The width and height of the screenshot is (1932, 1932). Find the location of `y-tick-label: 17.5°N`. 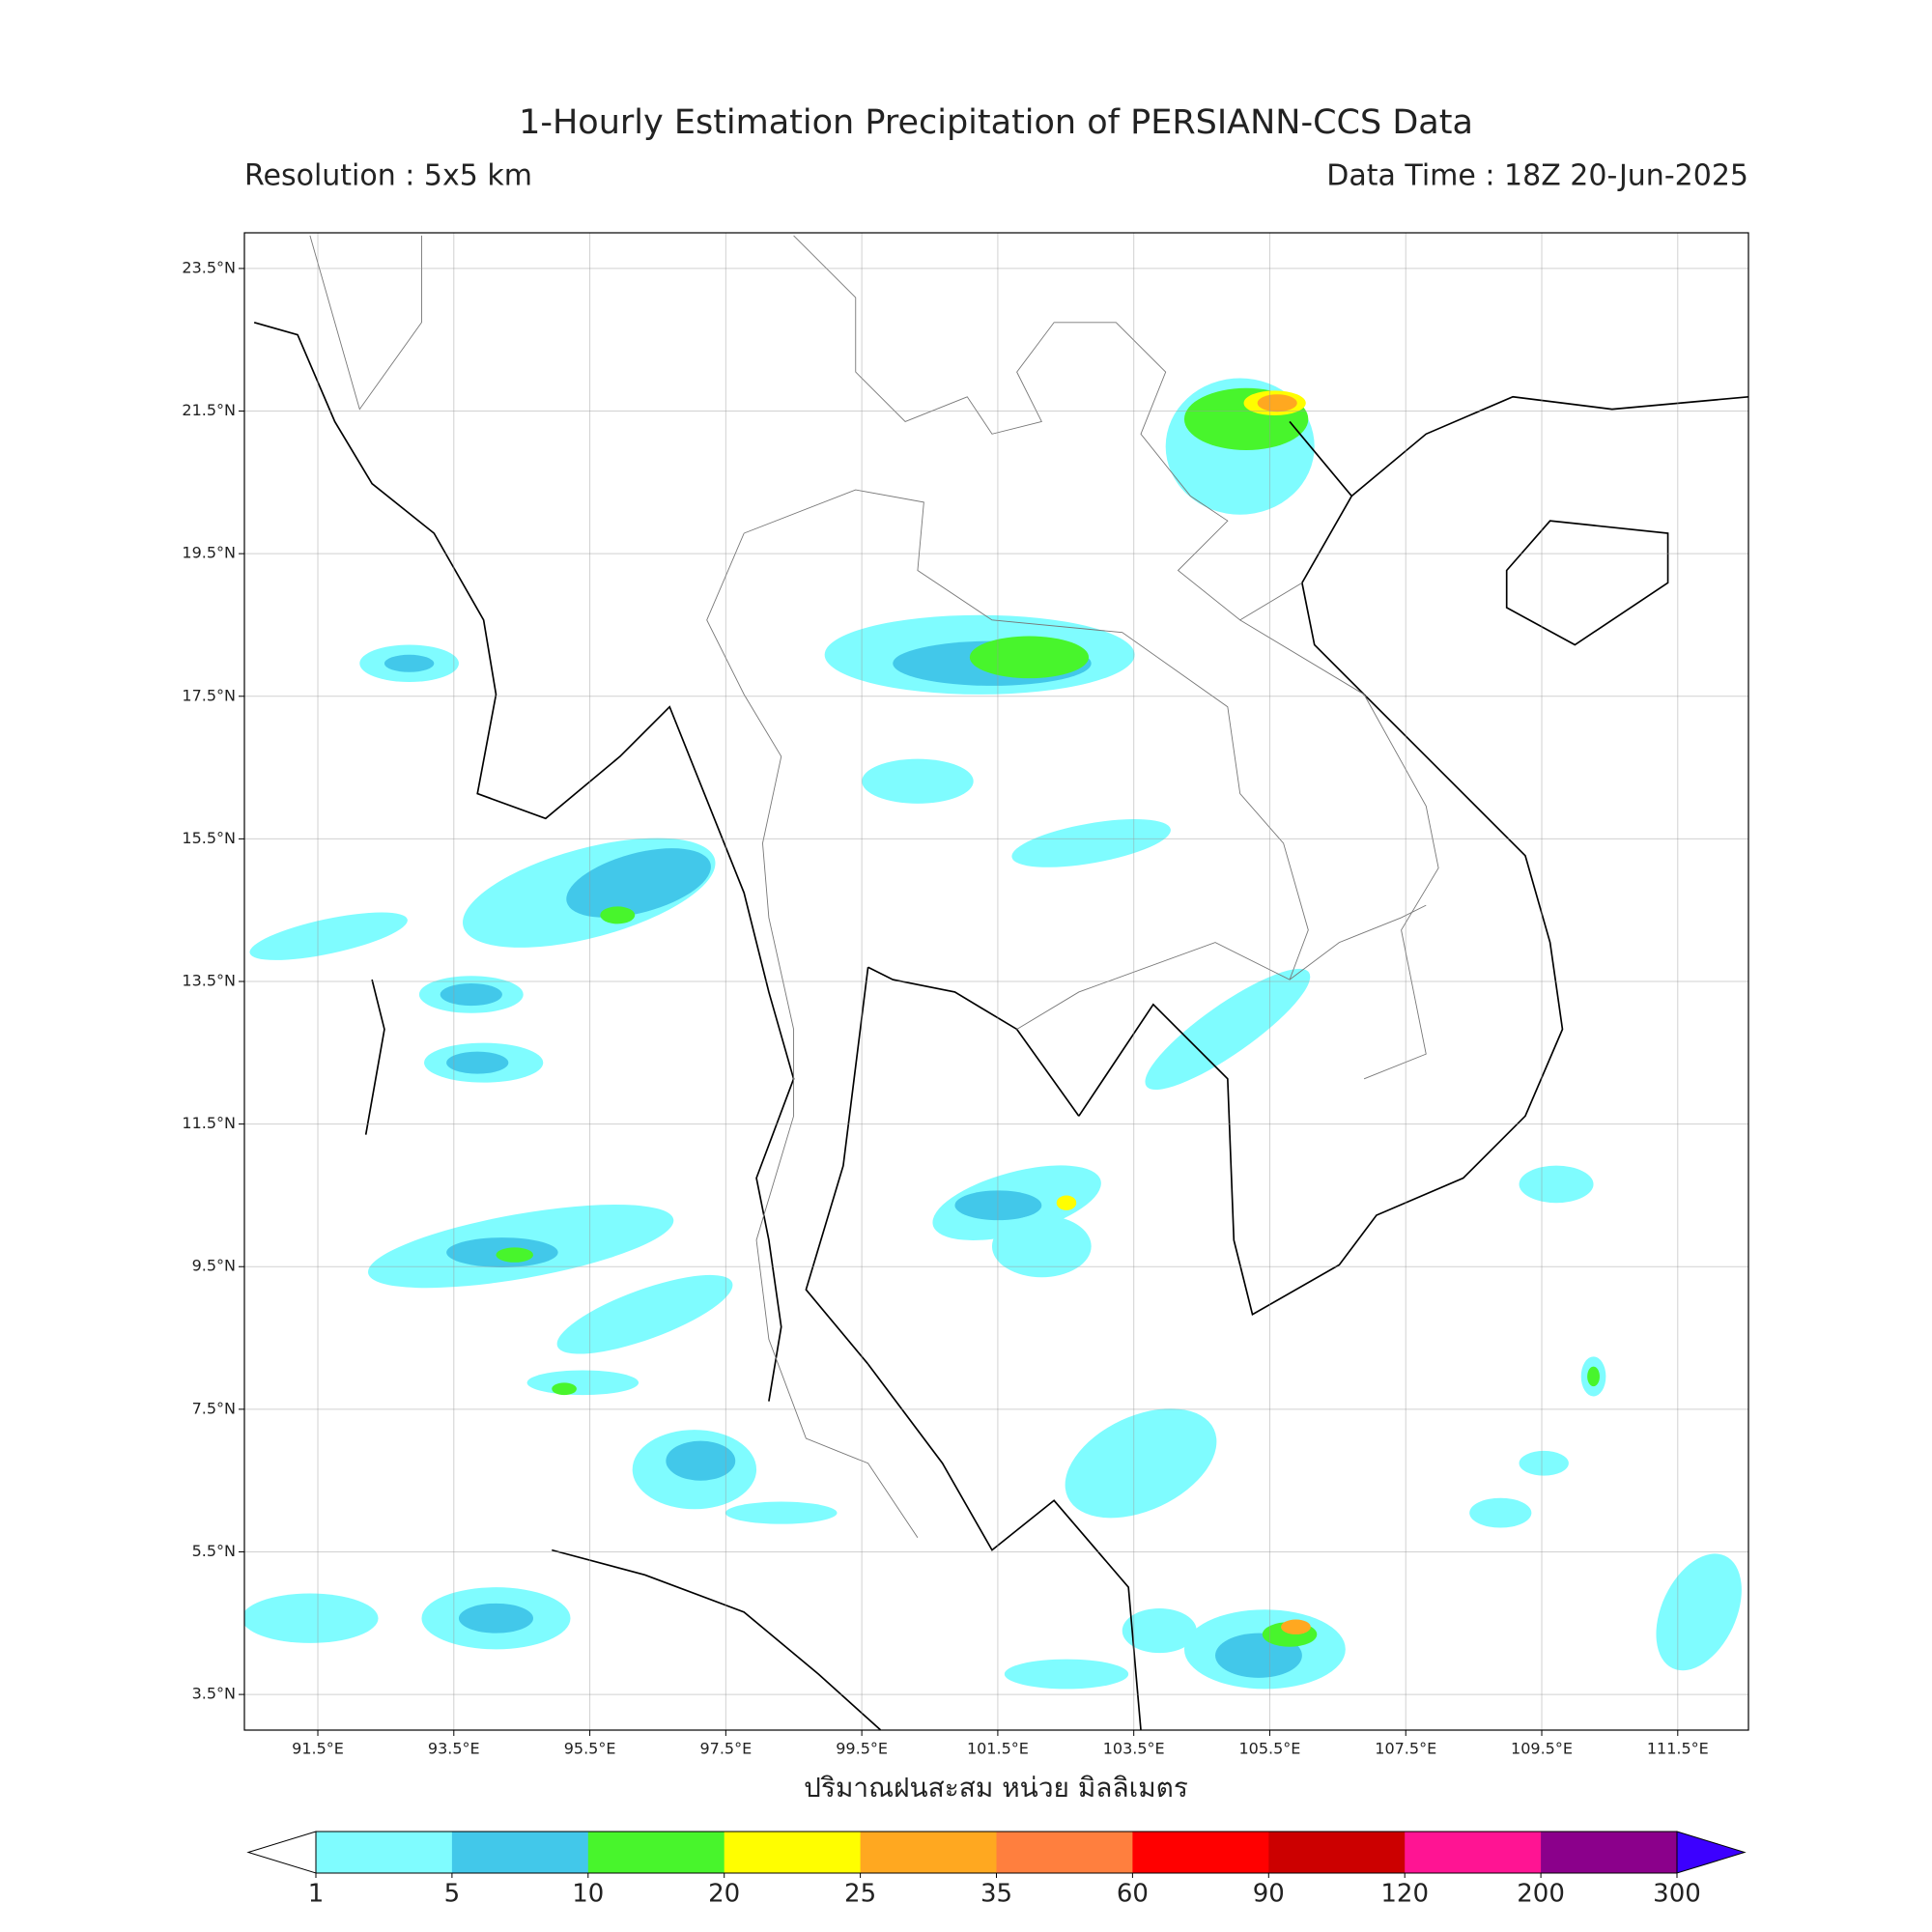

y-tick-label: 17.5°N is located at coordinates (209, 695).